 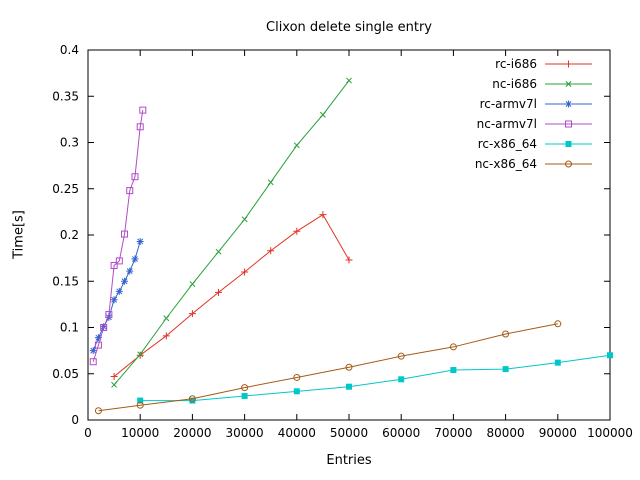 I want to click on legend-item-nc-x86_64: nc-x86_64, so click(x=533, y=164).